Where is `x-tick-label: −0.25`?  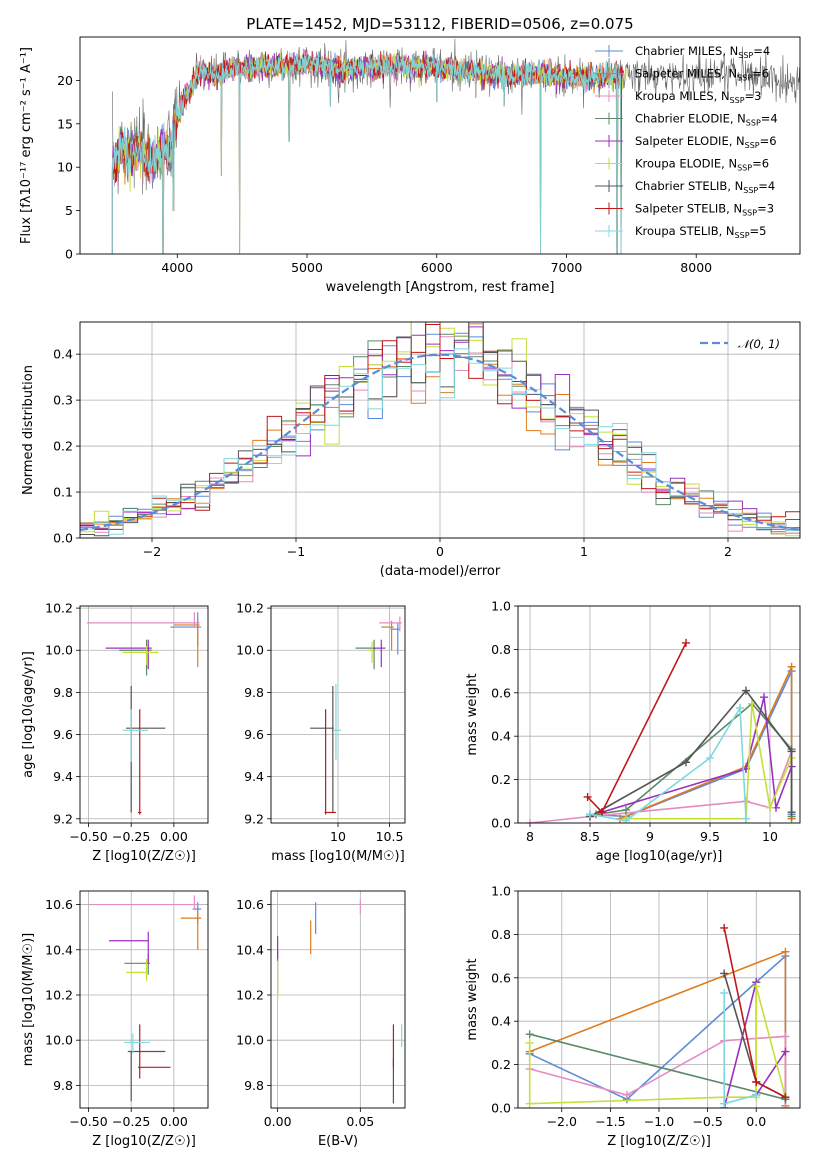
x-tick-label: −0.25 is located at coordinates (131, 836).